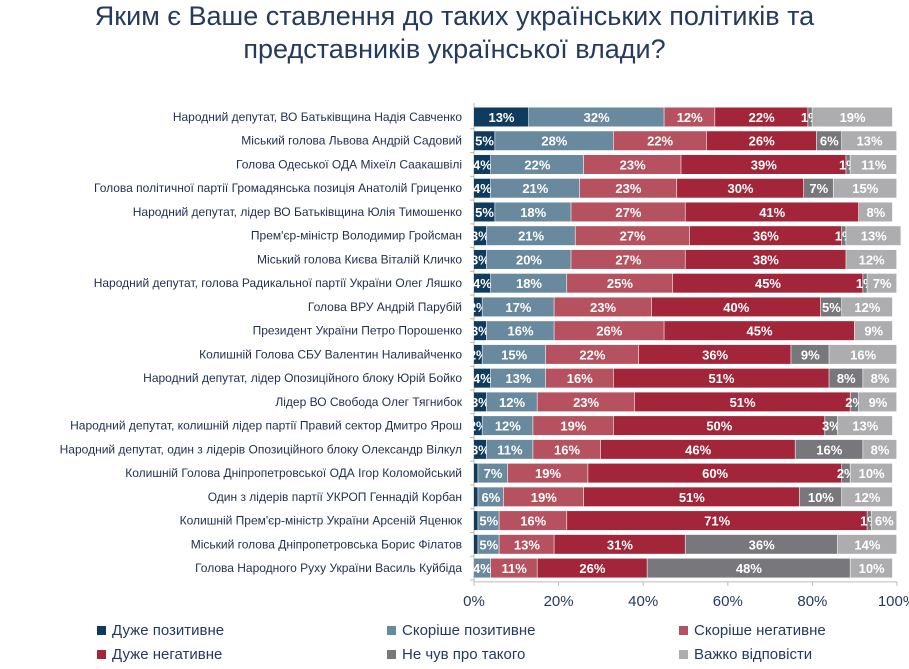  What do you see at coordinates (167, 654) in the screenshot?
I see `legend-label: Дуже негативне` at bounding box center [167, 654].